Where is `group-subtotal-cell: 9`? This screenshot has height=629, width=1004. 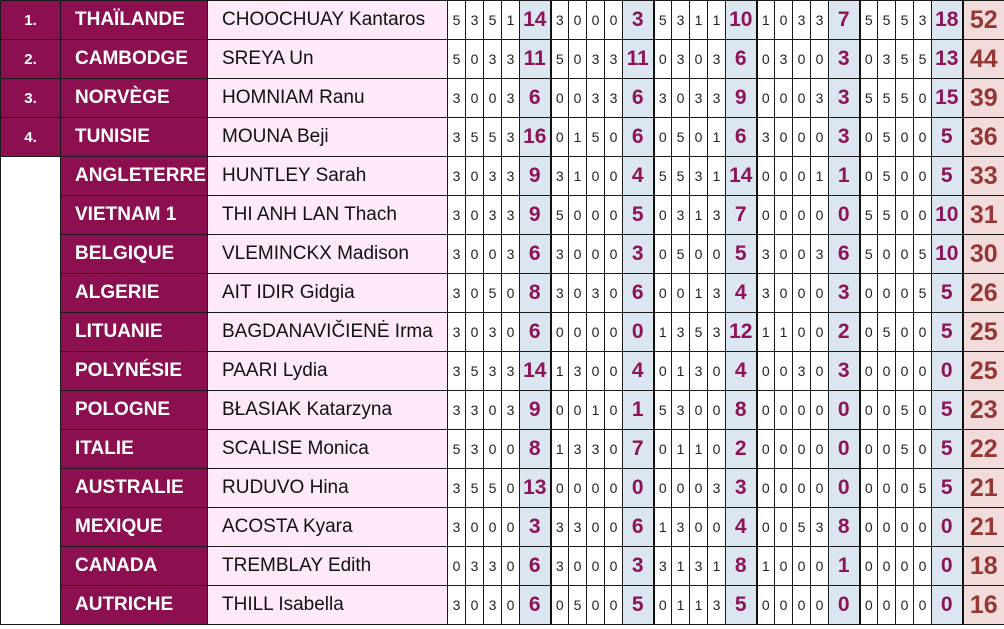 group-subtotal-cell: 9 is located at coordinates (535, 215).